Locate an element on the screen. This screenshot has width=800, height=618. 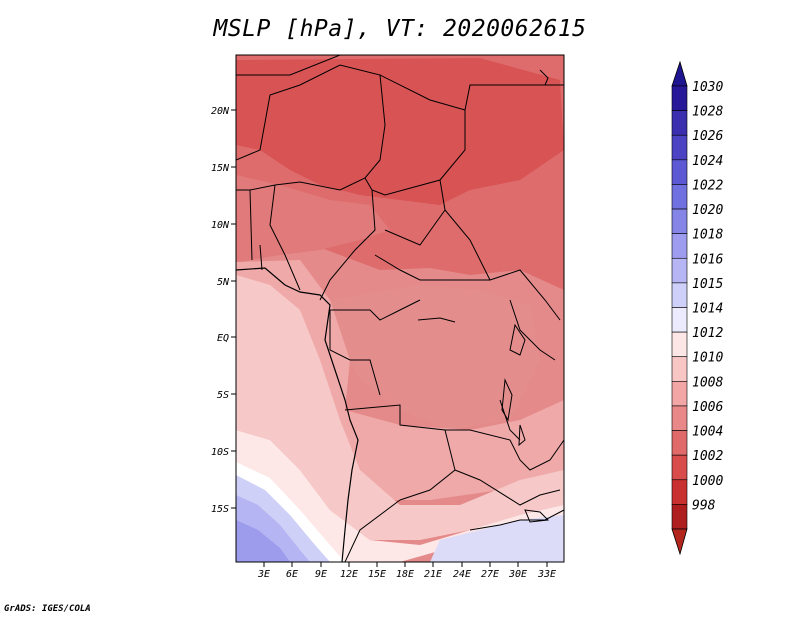
colorbar-label: 1002 is located at coordinates (707, 456).